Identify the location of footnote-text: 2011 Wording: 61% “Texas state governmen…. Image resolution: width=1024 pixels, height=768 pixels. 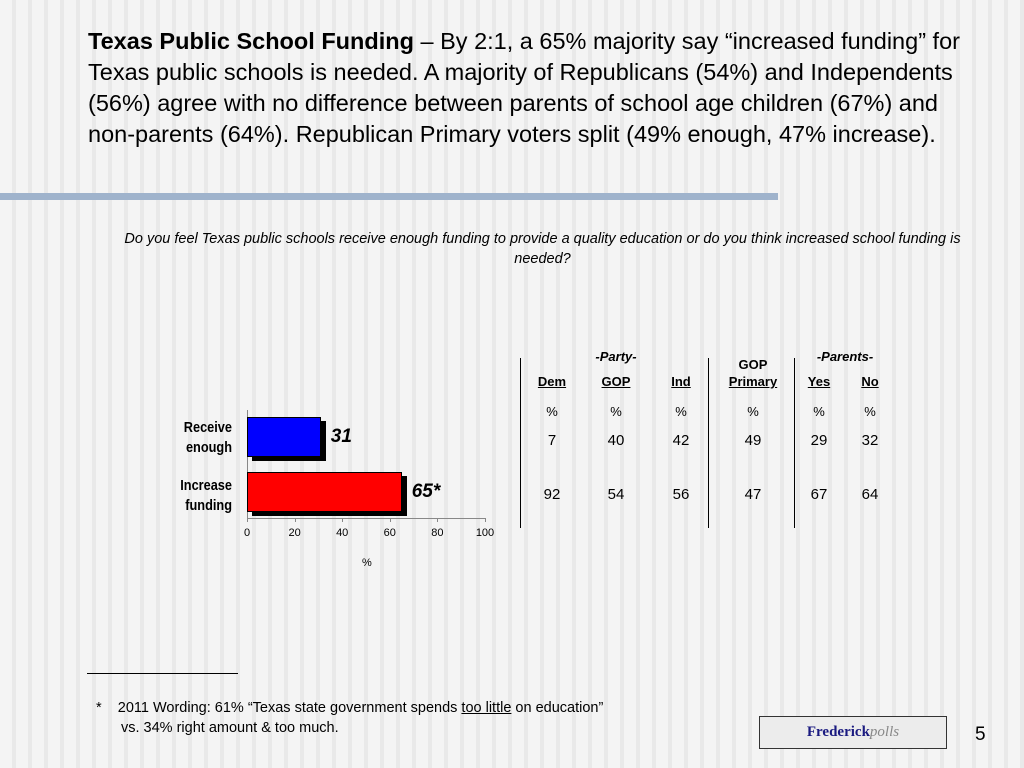
(289, 708).